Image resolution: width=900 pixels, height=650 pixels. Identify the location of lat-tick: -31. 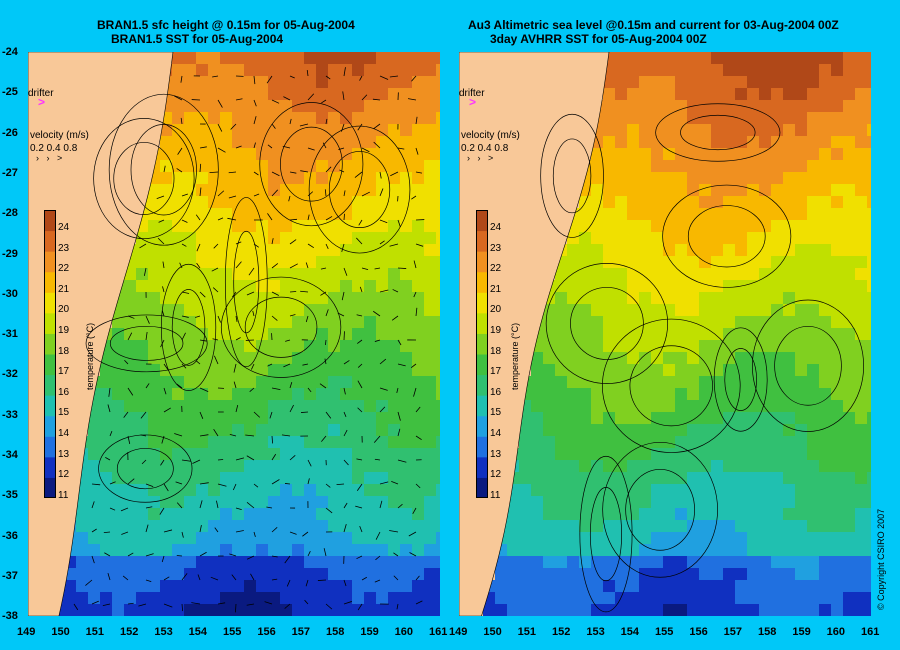
(10, 334).